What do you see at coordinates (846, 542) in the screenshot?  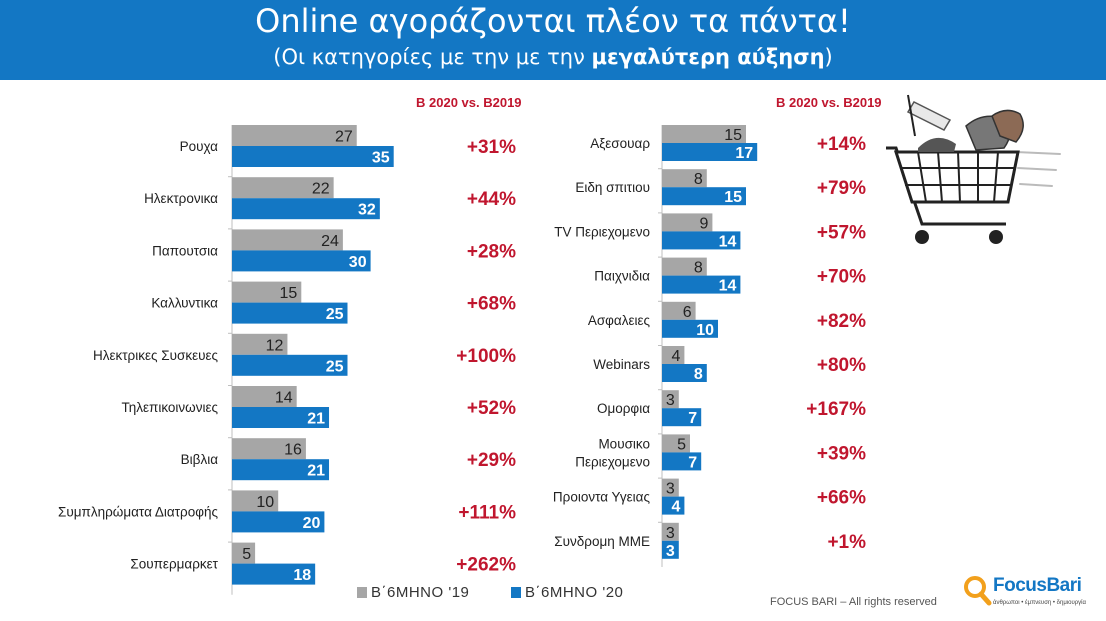 I see `right-change-label: +1%` at bounding box center [846, 542].